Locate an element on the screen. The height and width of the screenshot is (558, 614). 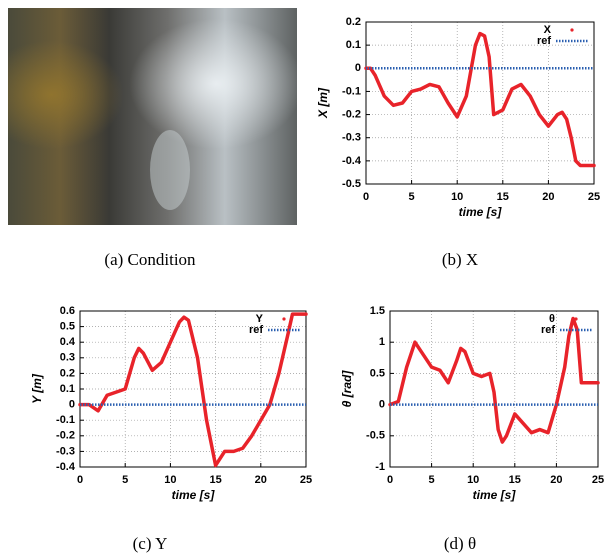
y-axis-label: X [m] is located at coordinates (323, 103).